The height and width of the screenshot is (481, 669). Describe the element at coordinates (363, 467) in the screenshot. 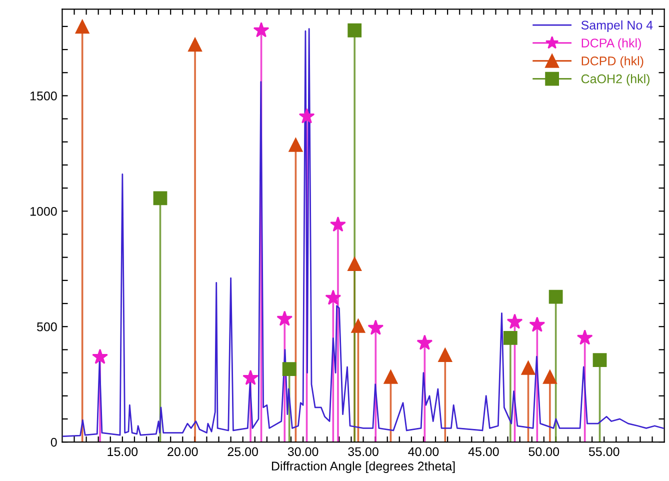

I see `x-axis-title: Diffraction Angle [degrees 2theta]` at that location.